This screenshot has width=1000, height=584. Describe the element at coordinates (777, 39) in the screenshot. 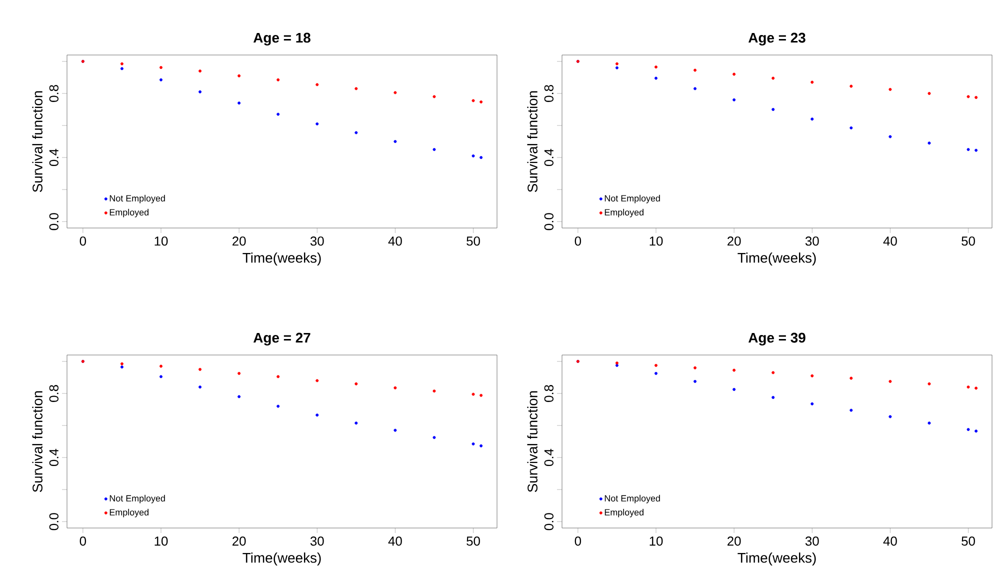

I see `chart-title: Age = 23` at that location.